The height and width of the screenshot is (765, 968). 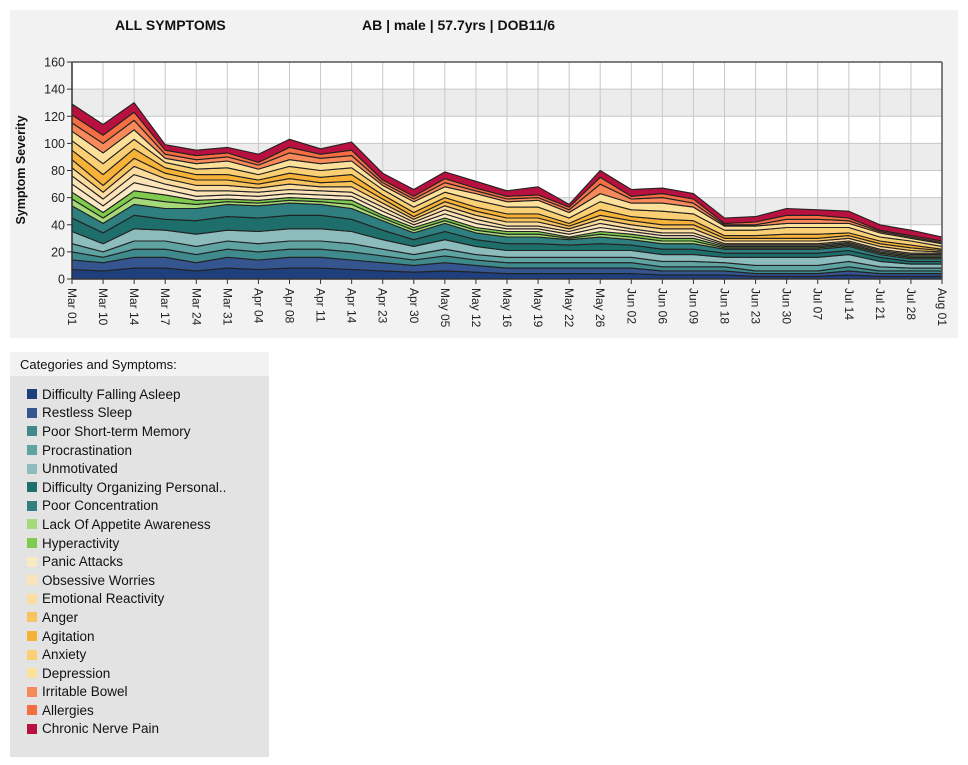 What do you see at coordinates (54, 117) in the screenshot?
I see `y-tick-label: 120` at bounding box center [54, 117].